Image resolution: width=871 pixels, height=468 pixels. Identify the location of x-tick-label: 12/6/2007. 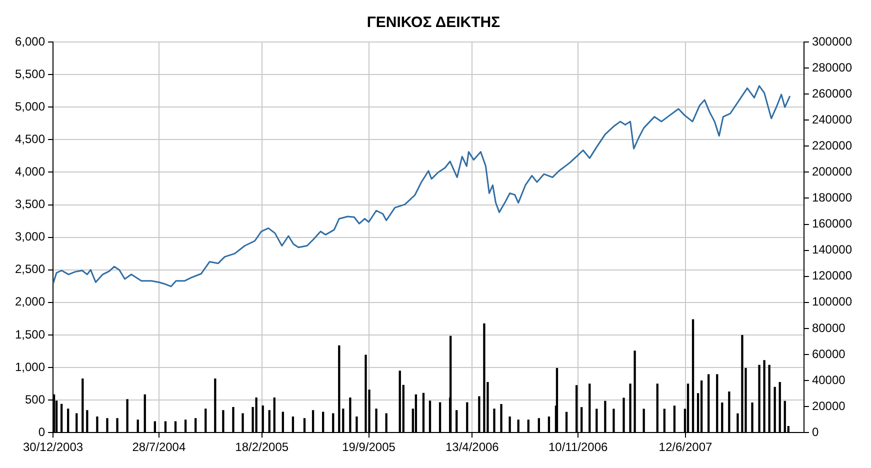
(685, 447).